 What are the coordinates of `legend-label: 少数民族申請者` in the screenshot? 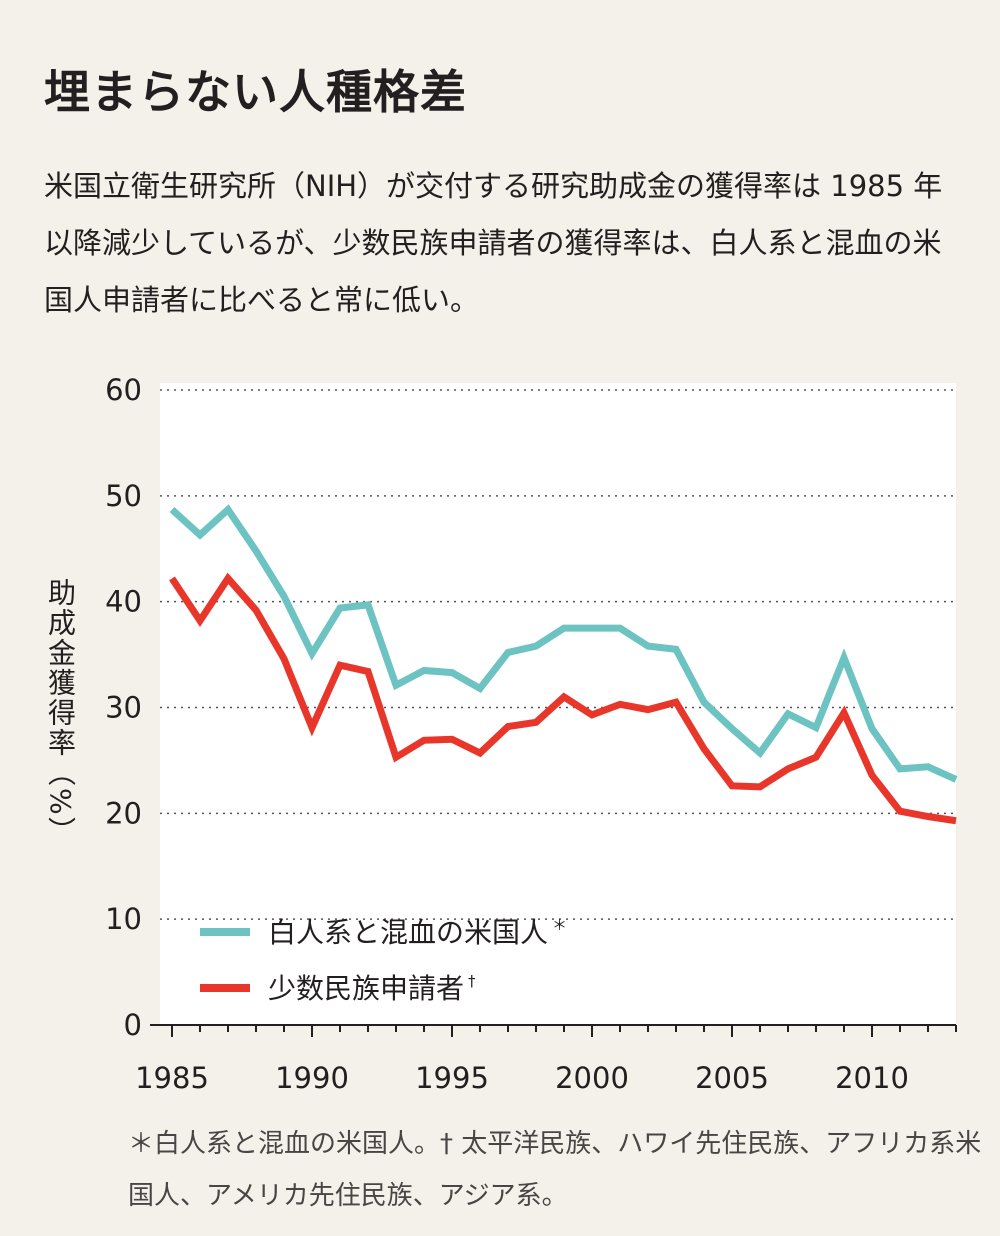 It's located at (366, 988).